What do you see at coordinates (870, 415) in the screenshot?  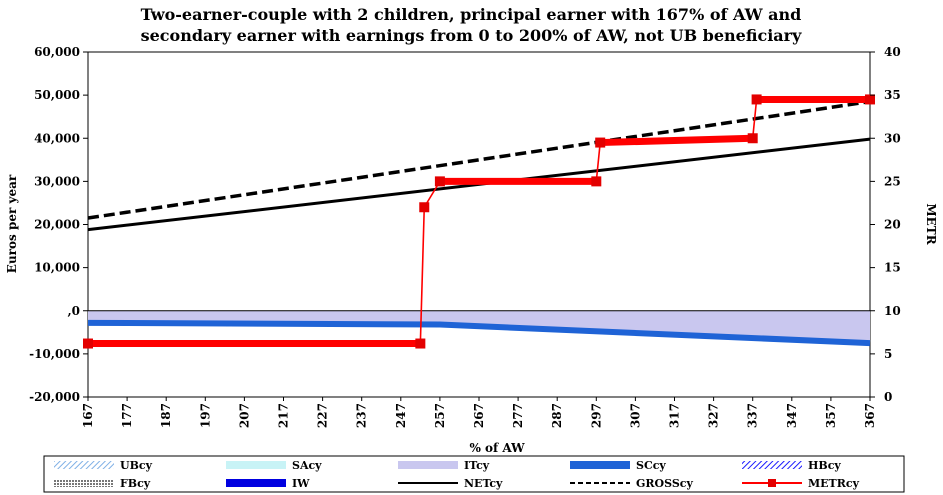 I see `x-tick-label: 367` at bounding box center [870, 415].